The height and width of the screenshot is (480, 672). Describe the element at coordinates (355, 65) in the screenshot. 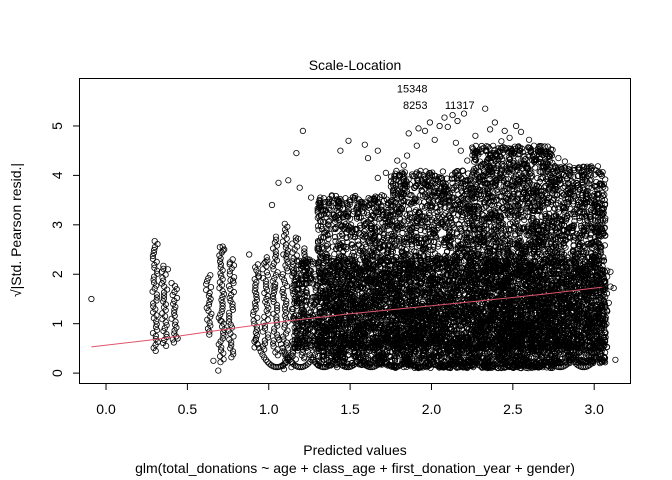

I see `chart-title: Scale-Location` at that location.